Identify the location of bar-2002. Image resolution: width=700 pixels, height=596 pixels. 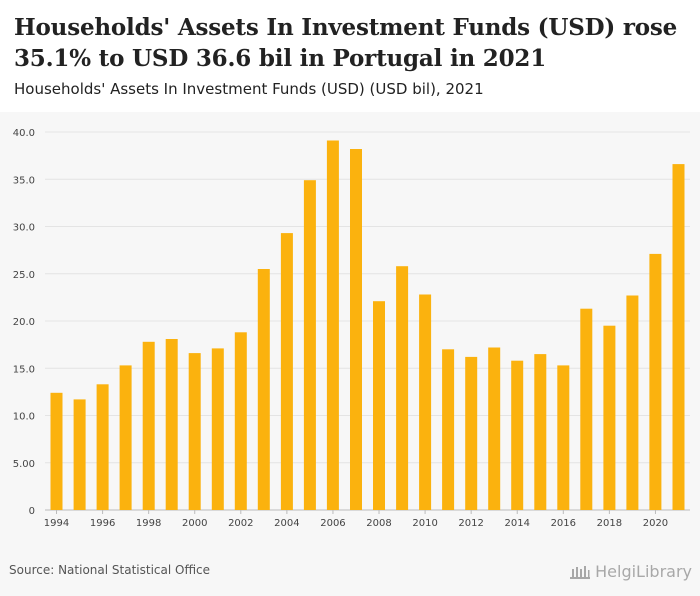
(240, 421).